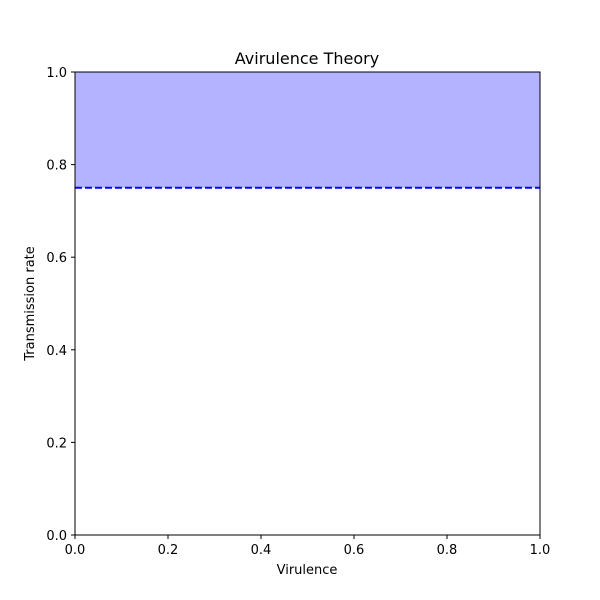  Describe the element at coordinates (168, 550) in the screenshot. I see `x-tick-label: 0.2` at that location.